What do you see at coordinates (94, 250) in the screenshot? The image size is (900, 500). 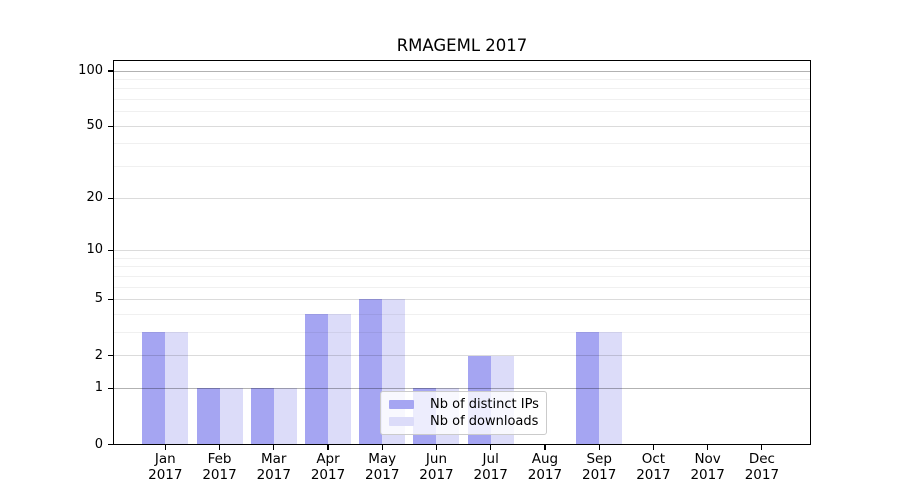 I see `y-axis-label-10: 10` at bounding box center [94, 250].